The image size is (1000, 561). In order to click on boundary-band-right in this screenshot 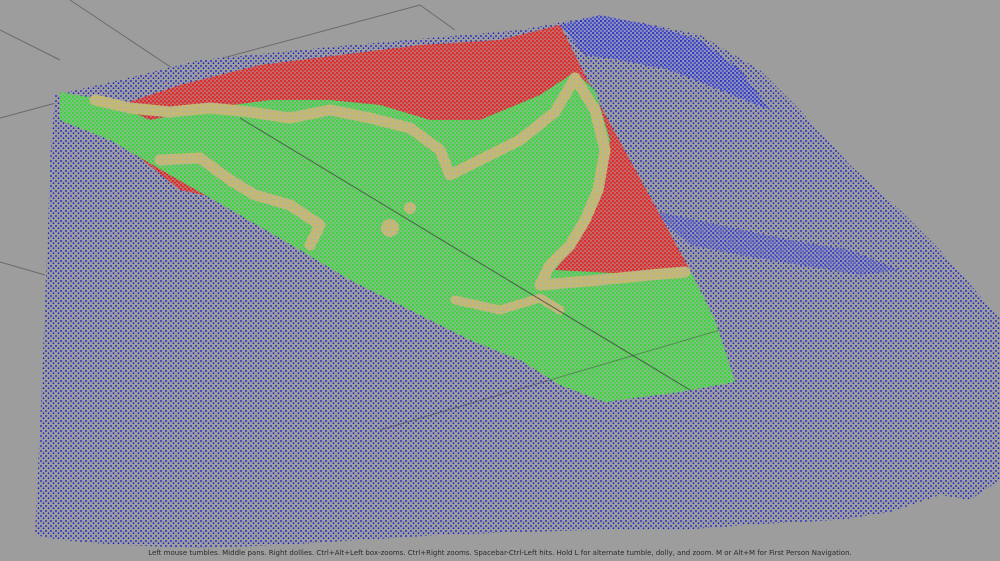, I will do `click(612, 181)`.